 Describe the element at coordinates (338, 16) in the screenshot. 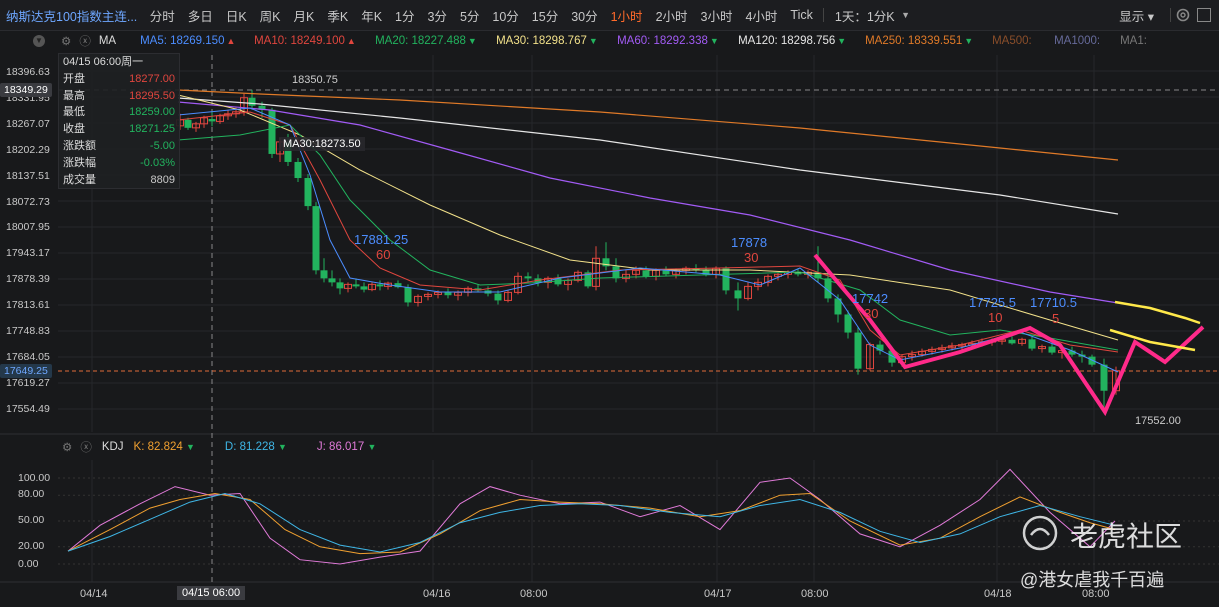

I see `tab-timeframe: 季K` at that location.